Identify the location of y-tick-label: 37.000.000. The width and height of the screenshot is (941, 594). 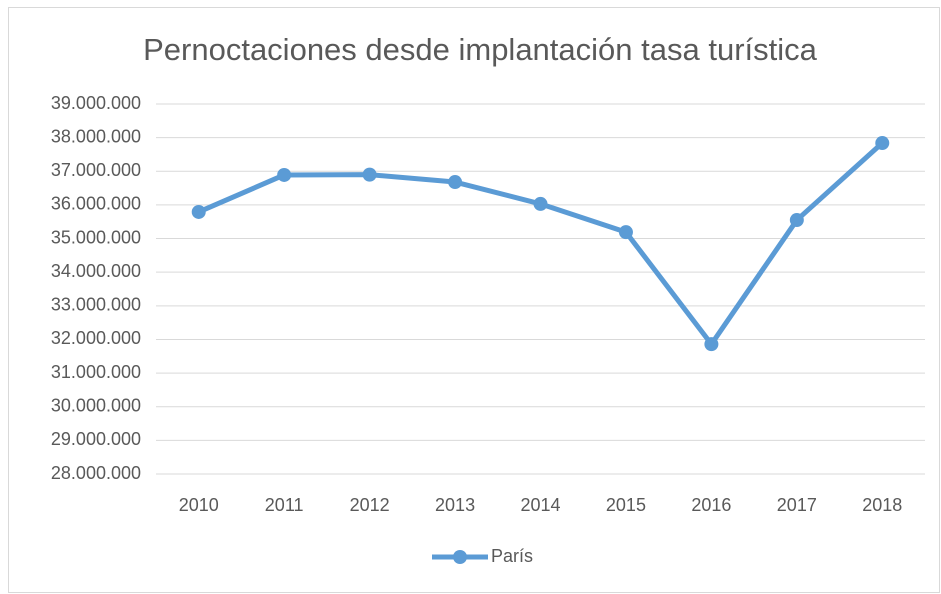
(96, 170).